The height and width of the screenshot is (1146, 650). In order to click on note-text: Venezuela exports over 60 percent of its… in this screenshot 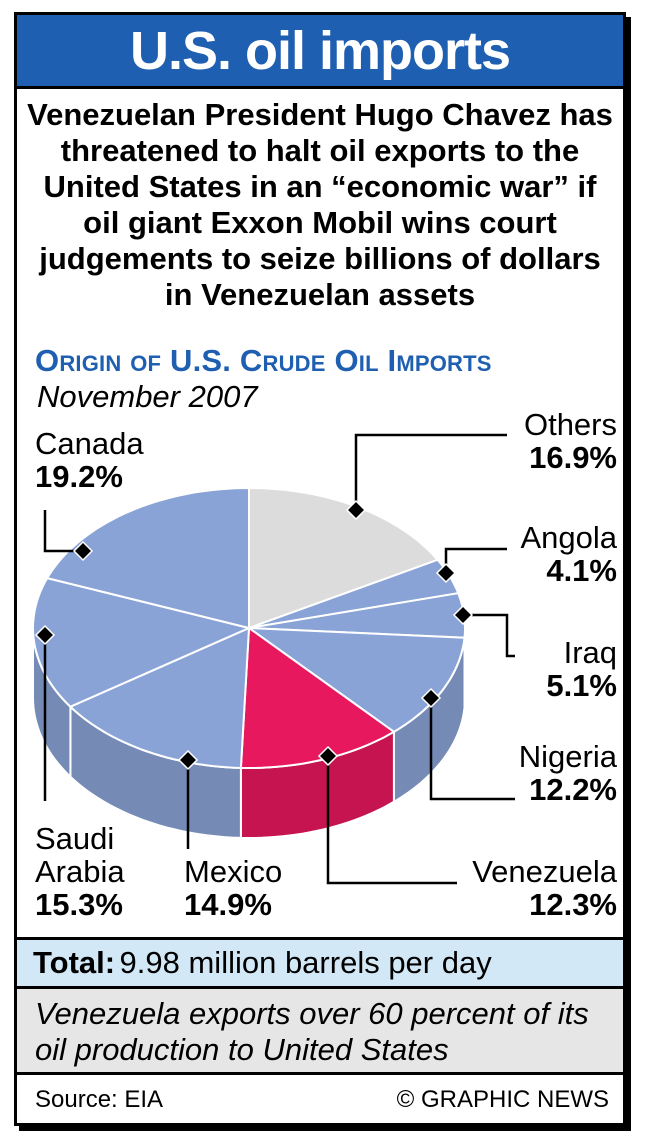, I will do `click(312, 1031)`.